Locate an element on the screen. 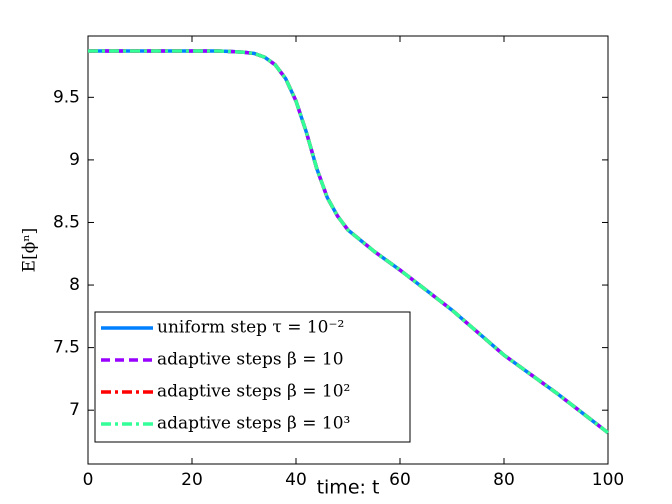  y-tick-label: 7.5 is located at coordinates (66, 348).